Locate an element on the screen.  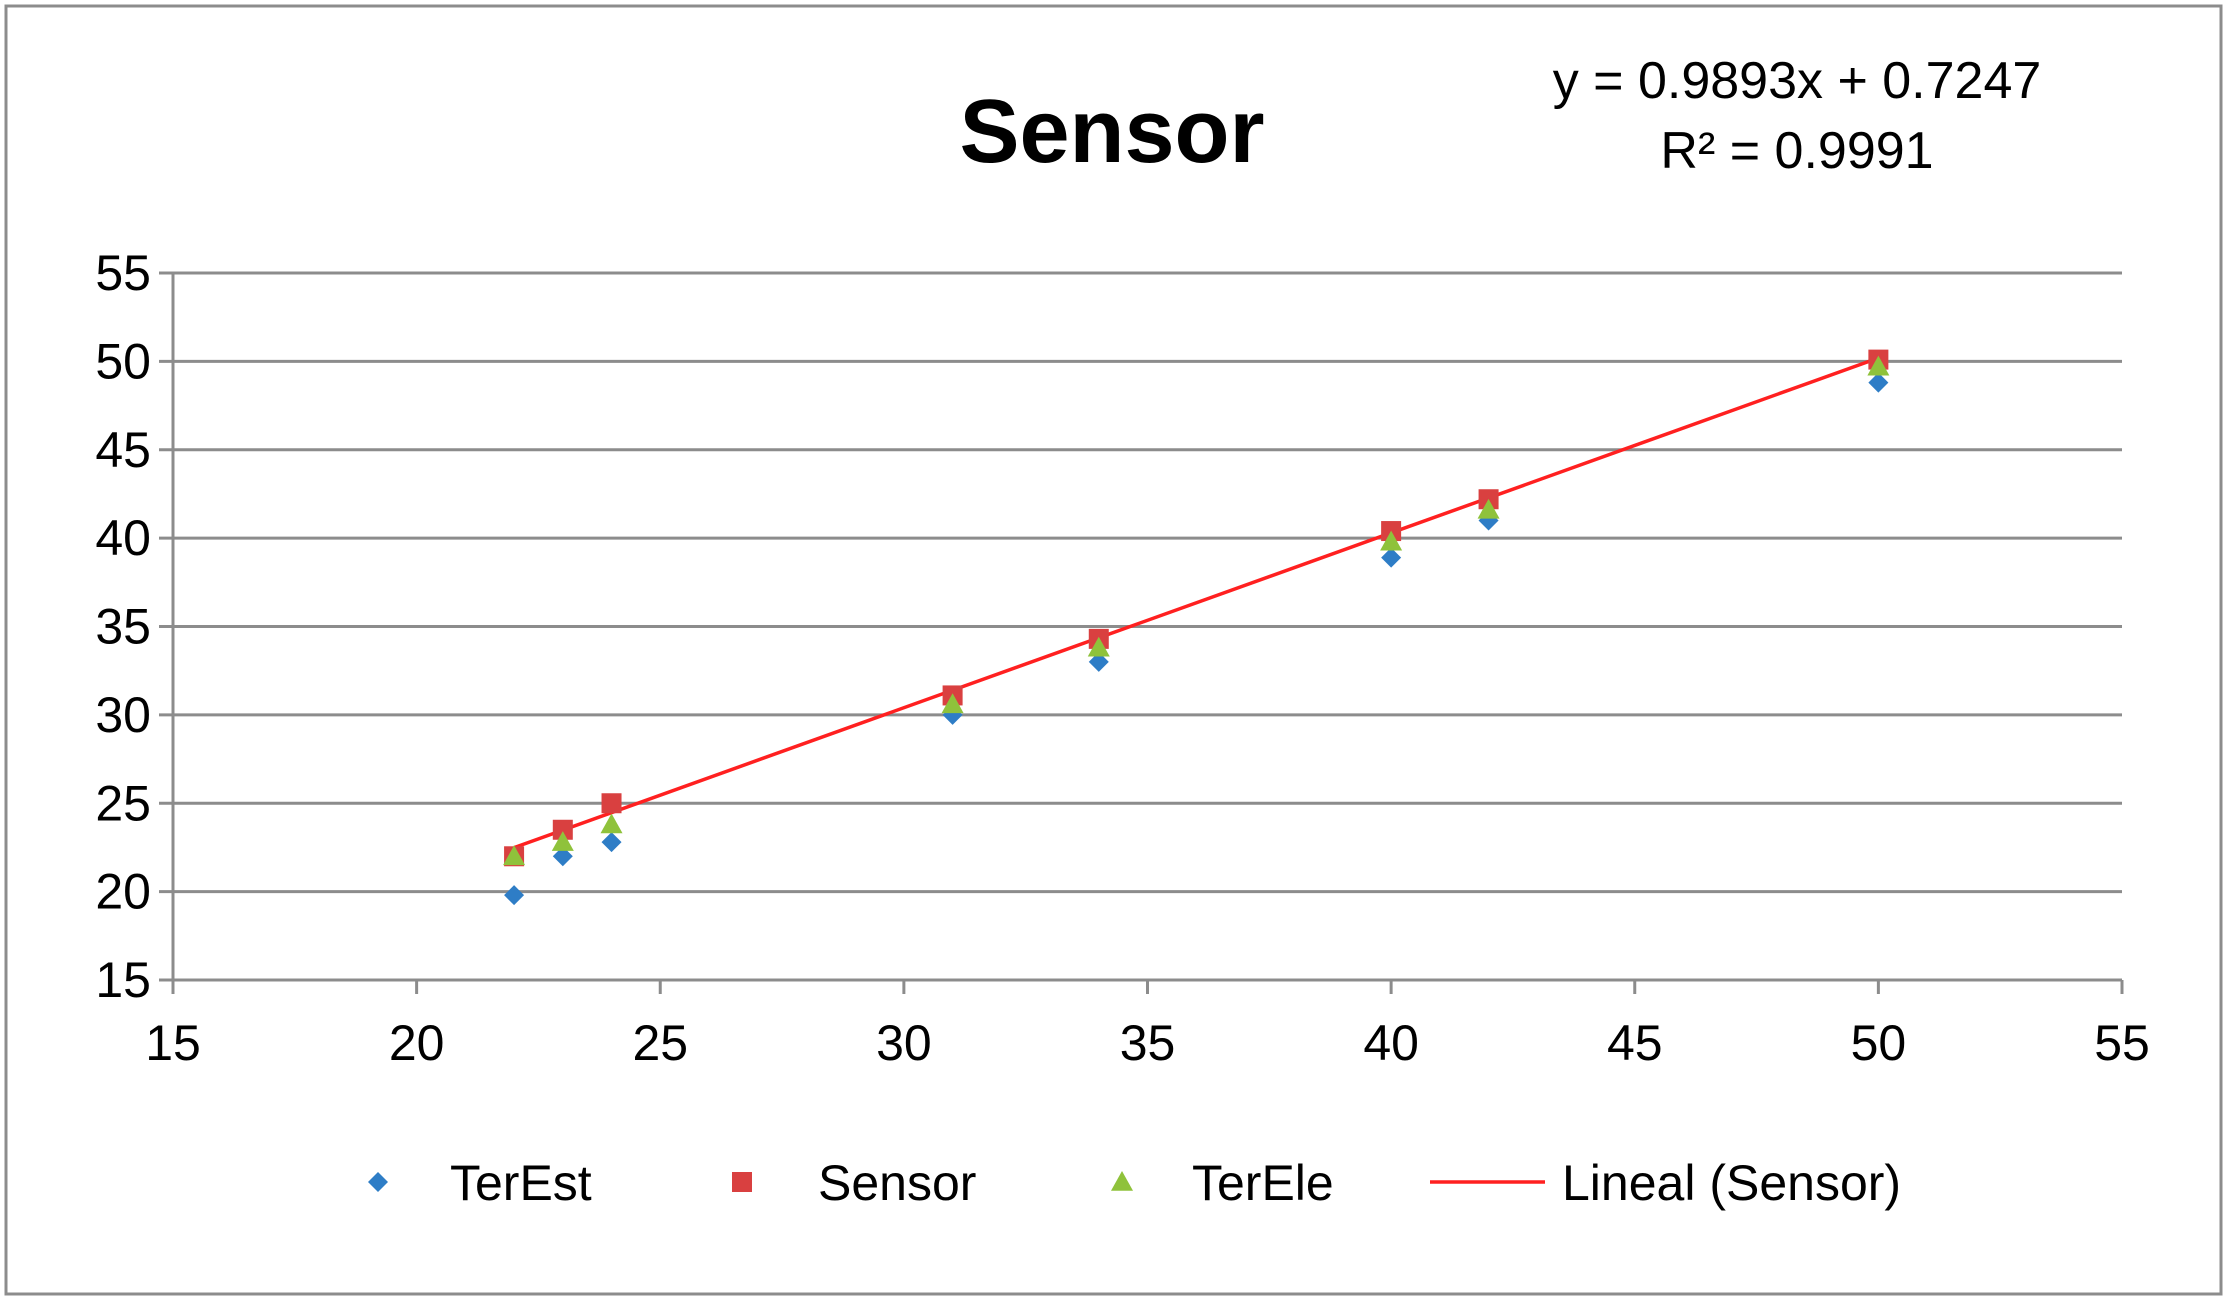
y-tick-label: 45 is located at coordinates (123, 450).